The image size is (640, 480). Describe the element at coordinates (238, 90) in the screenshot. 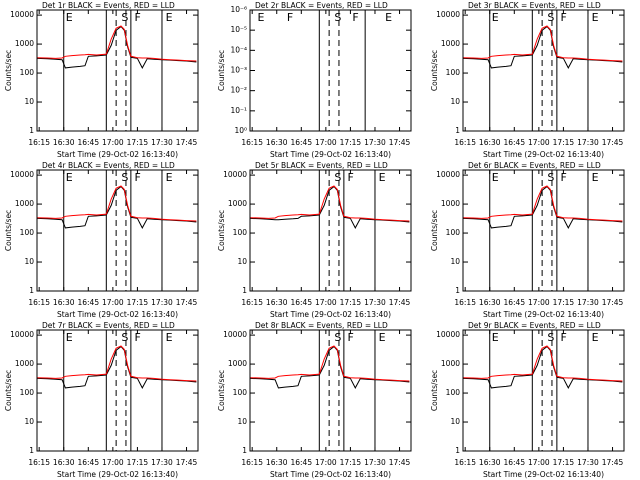

I see `y-tick-label: 10⁻²` at that location.